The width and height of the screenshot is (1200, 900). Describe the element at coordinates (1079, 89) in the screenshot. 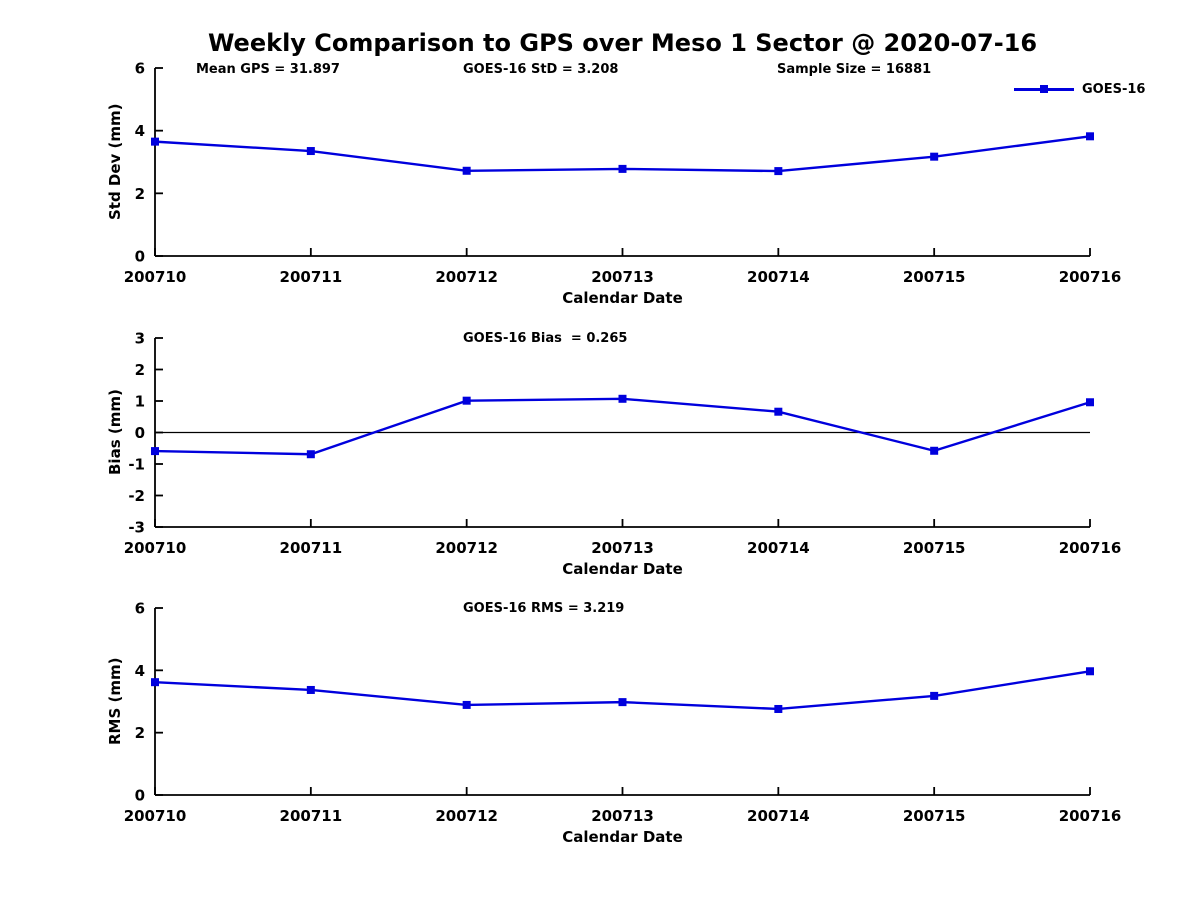

I see `legend: GOES-16` at that location.